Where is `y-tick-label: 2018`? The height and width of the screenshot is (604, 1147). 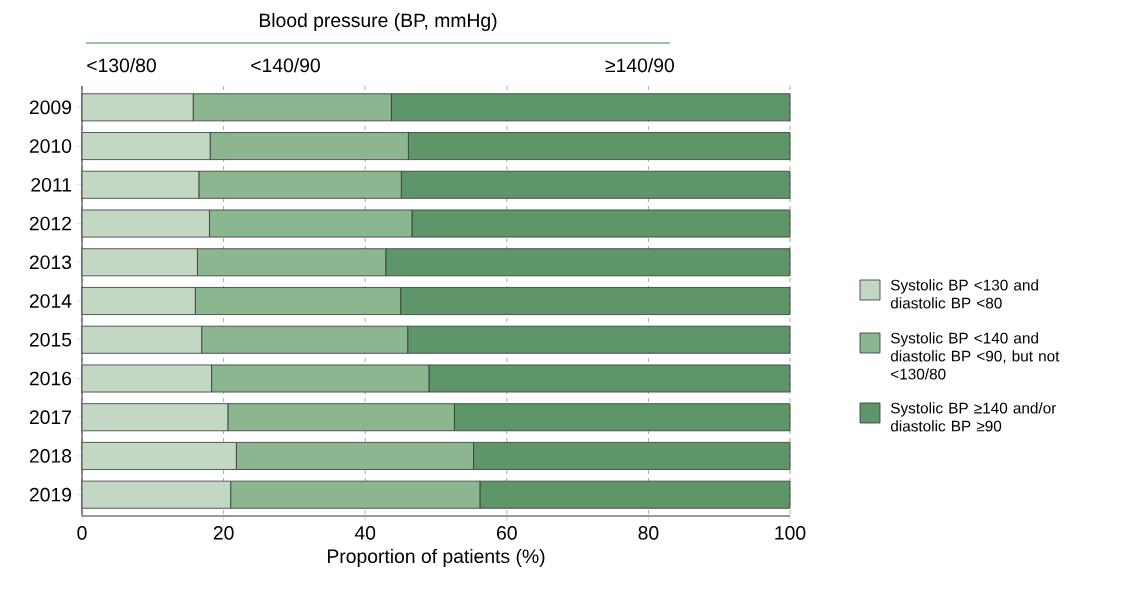 y-tick-label: 2018 is located at coordinates (50, 456).